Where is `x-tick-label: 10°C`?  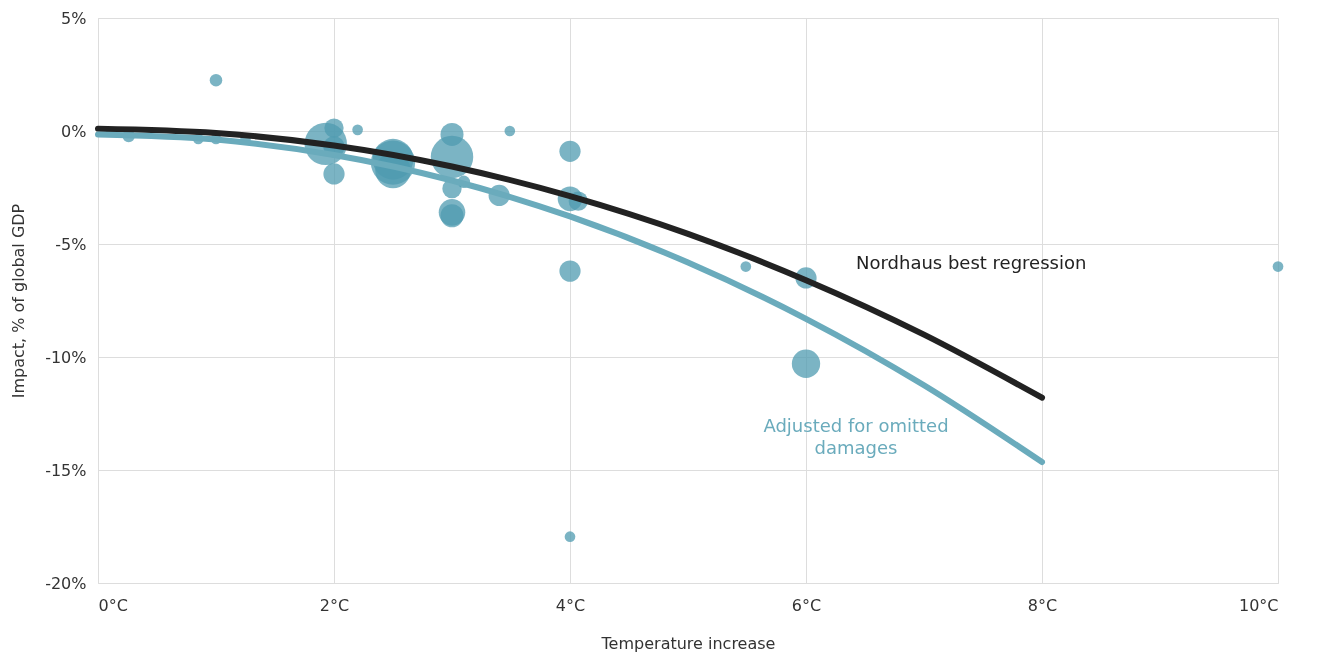
x-tick-label: 10°C is located at coordinates (1258, 605).